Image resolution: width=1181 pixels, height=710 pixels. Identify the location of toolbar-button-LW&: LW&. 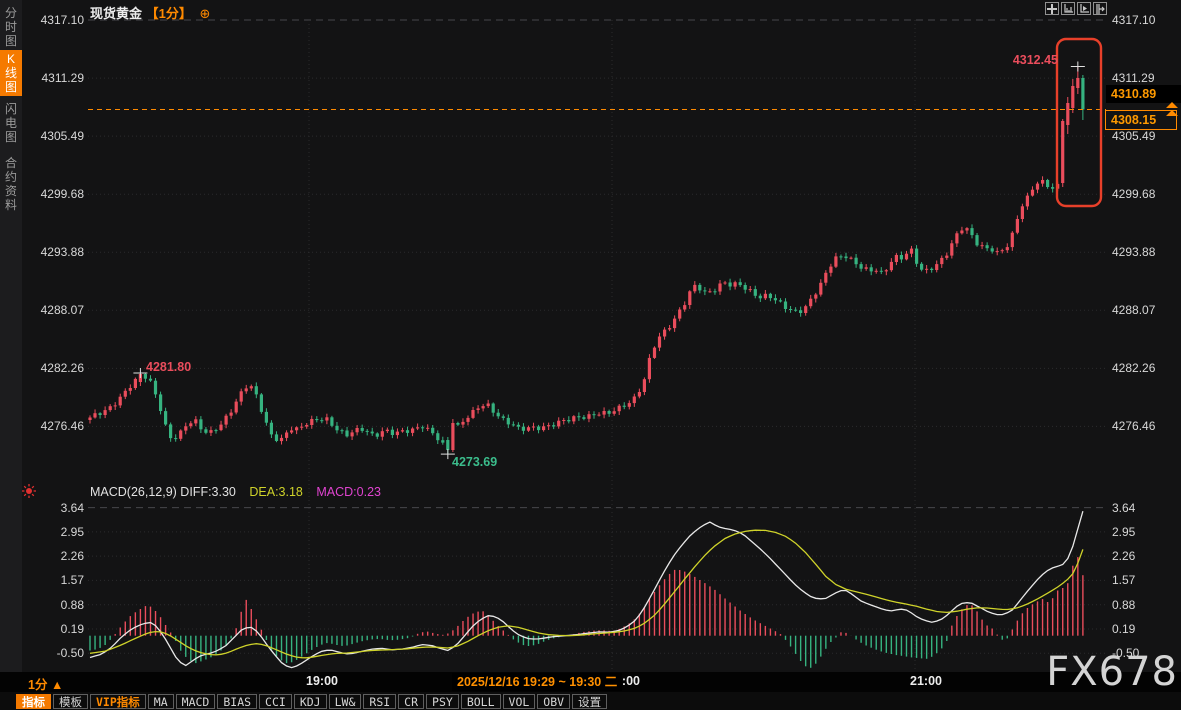
(345, 701).